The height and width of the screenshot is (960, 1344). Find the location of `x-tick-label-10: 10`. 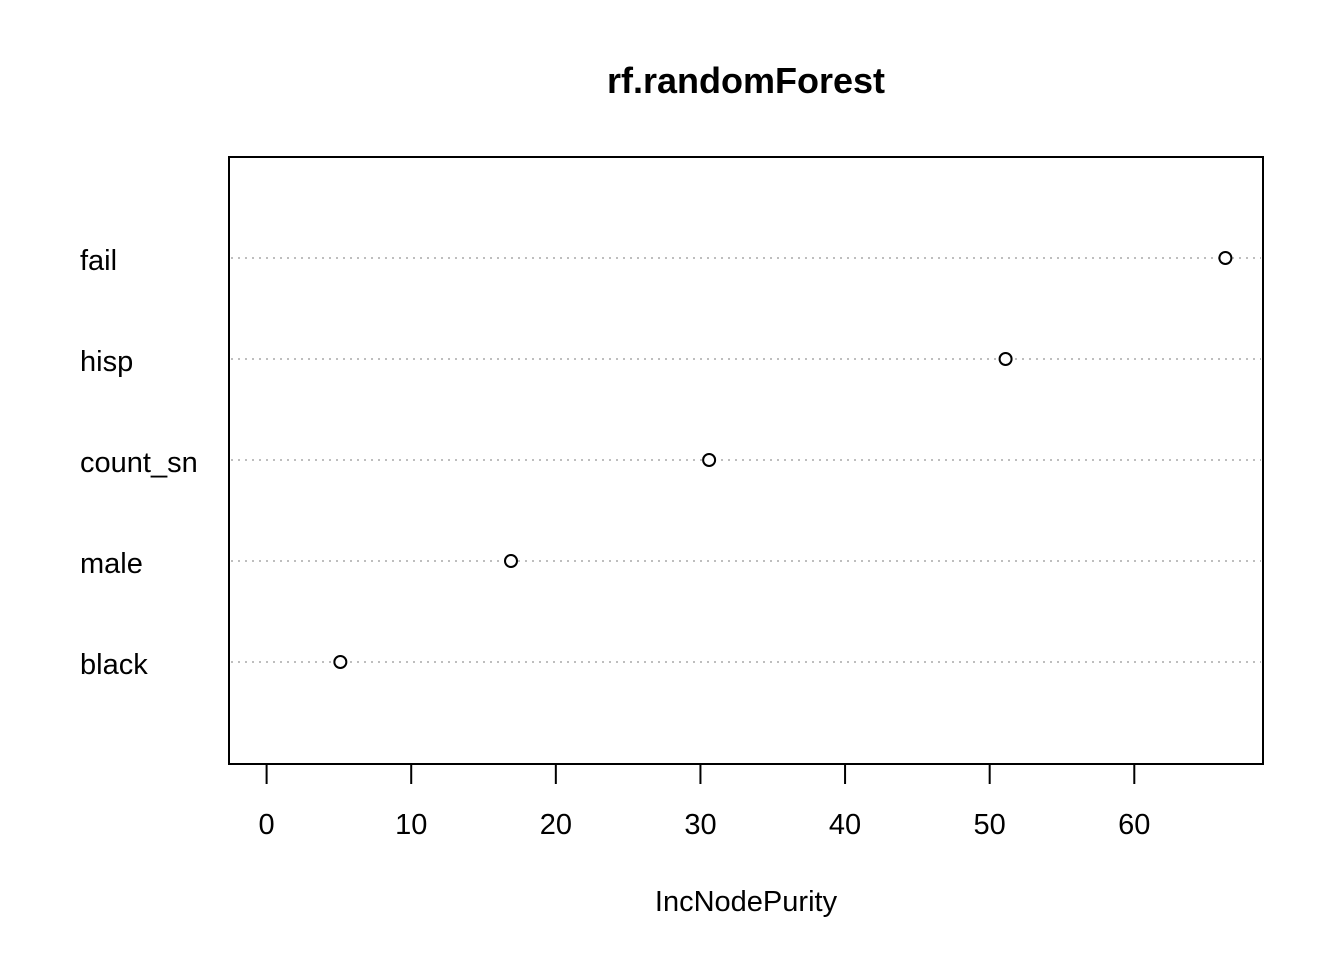

x-tick-label-10: 10 is located at coordinates (411, 825).